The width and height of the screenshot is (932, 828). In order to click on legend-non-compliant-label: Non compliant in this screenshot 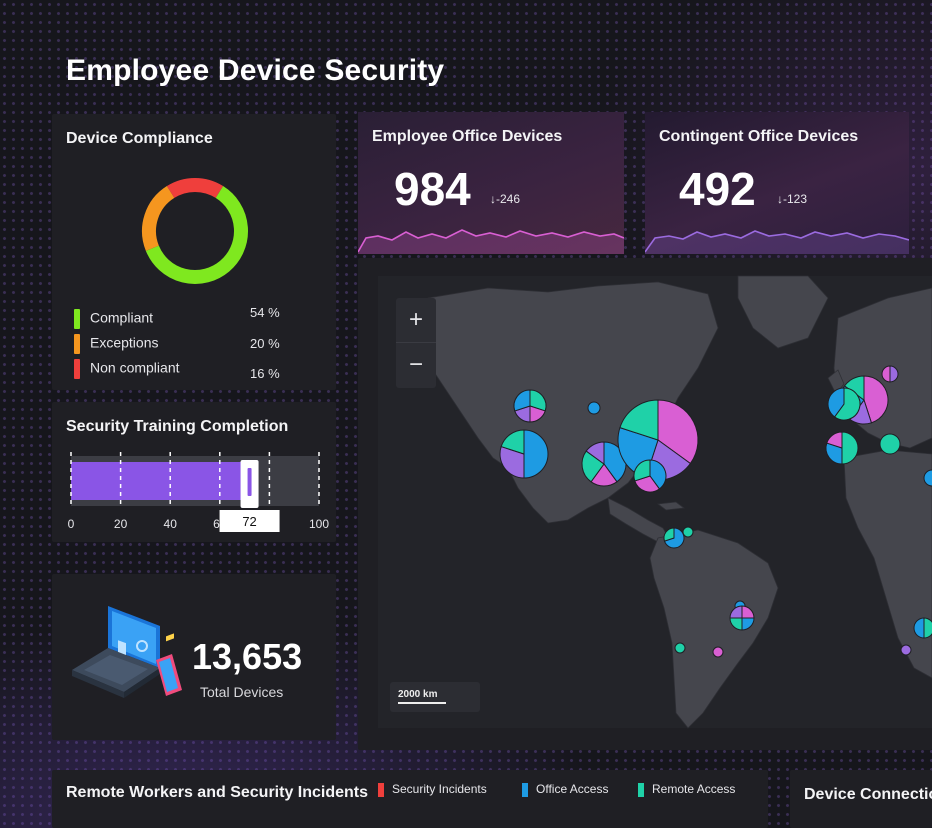, I will do `click(135, 367)`.